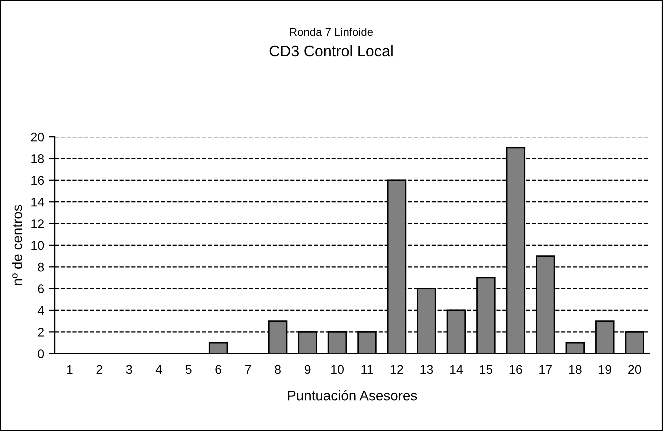  What do you see at coordinates (70, 369) in the screenshot?
I see `x-tick-label: 1` at bounding box center [70, 369].